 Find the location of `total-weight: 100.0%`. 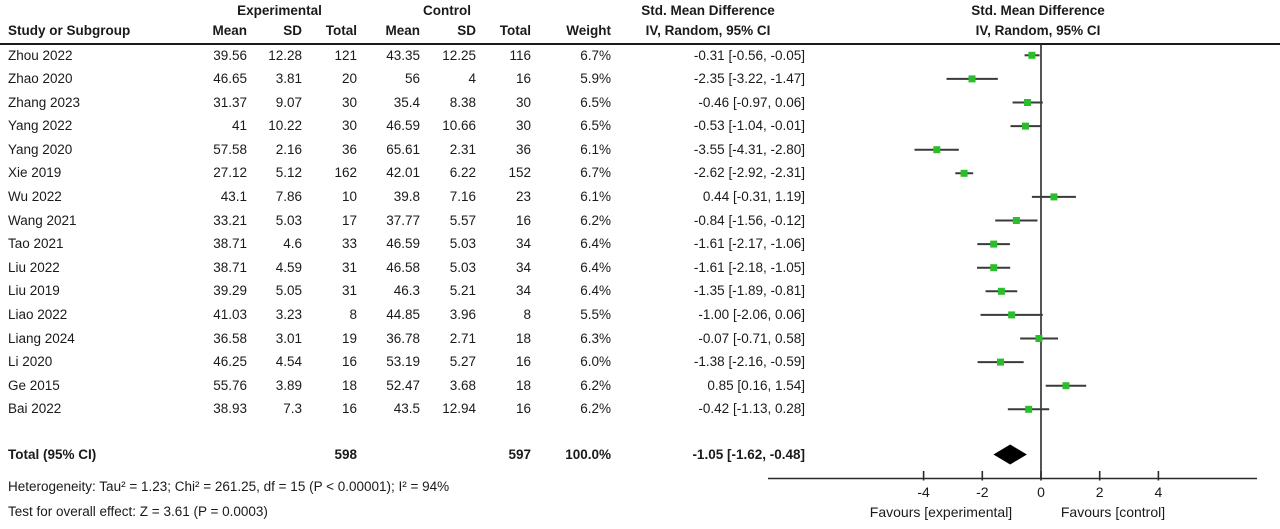

total-weight: 100.0% is located at coordinates (588, 454).